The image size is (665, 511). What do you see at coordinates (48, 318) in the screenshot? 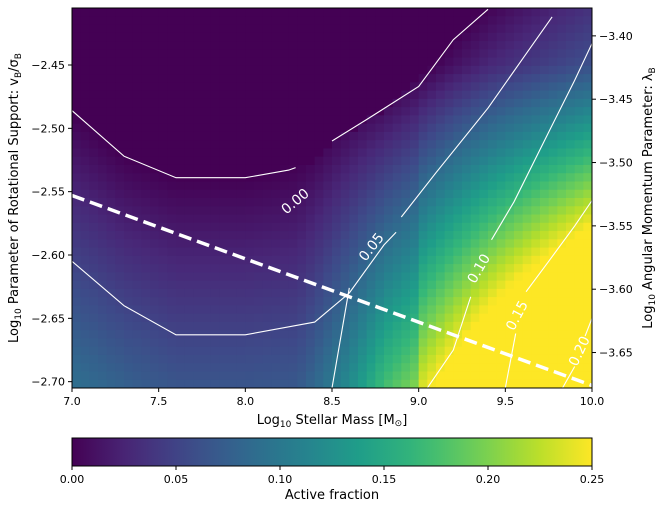
I see `y-tick-label: −2.65` at bounding box center [48, 318].